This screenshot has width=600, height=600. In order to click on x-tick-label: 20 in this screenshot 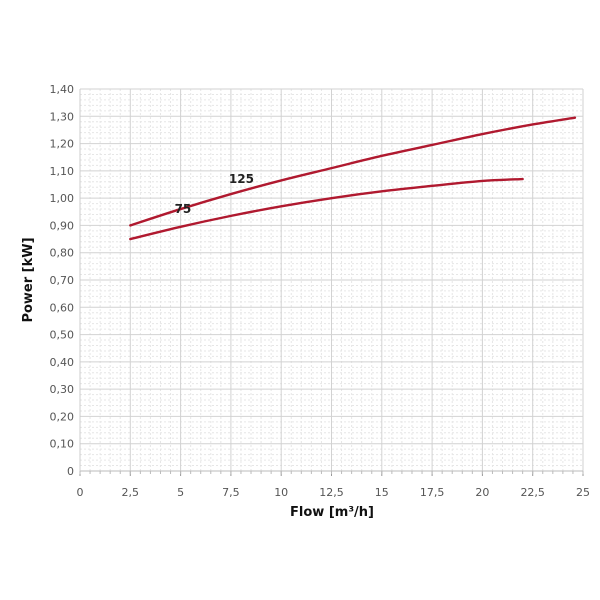, I will do `click(482, 492)`.